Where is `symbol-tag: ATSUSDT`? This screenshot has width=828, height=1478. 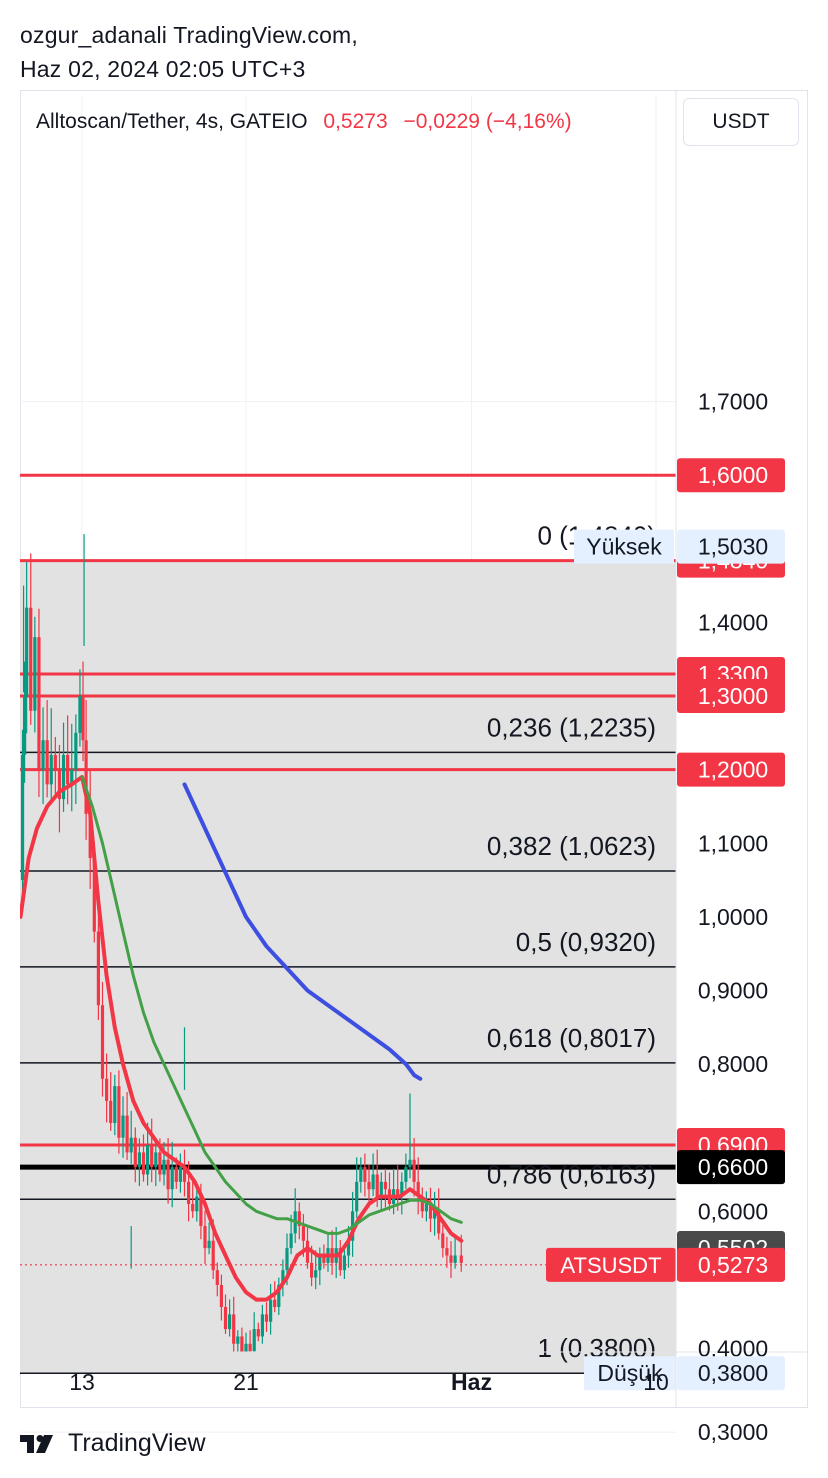
symbol-tag: ATSUSDT is located at coordinates (610, 1265).